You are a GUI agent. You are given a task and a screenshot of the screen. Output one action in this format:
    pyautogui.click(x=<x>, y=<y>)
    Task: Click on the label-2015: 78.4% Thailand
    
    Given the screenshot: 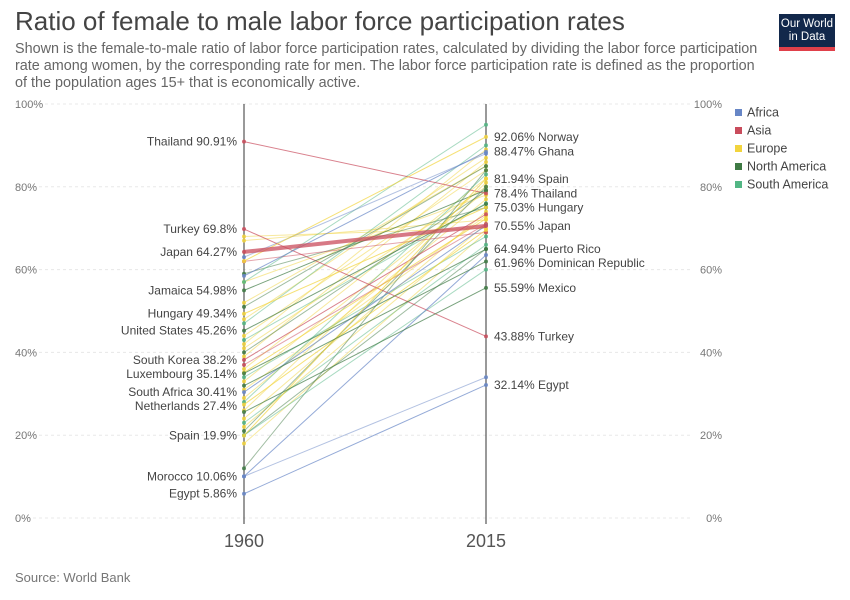 What is the action you would take?
    pyautogui.click(x=535, y=193)
    